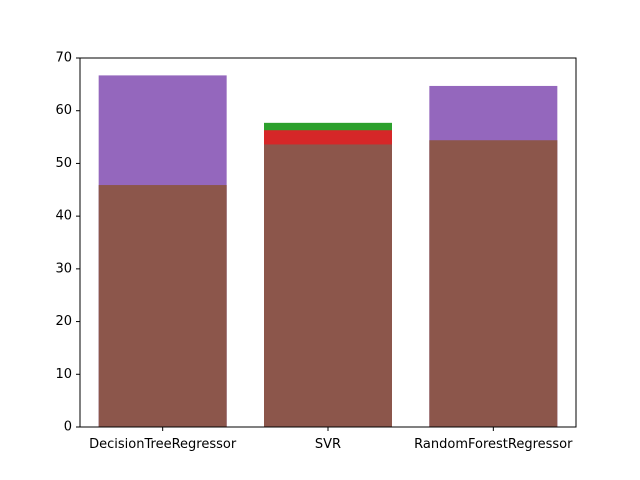 The height and width of the screenshot is (480, 640). Describe the element at coordinates (63, 110) in the screenshot. I see `y-tick-label: 60` at that location.